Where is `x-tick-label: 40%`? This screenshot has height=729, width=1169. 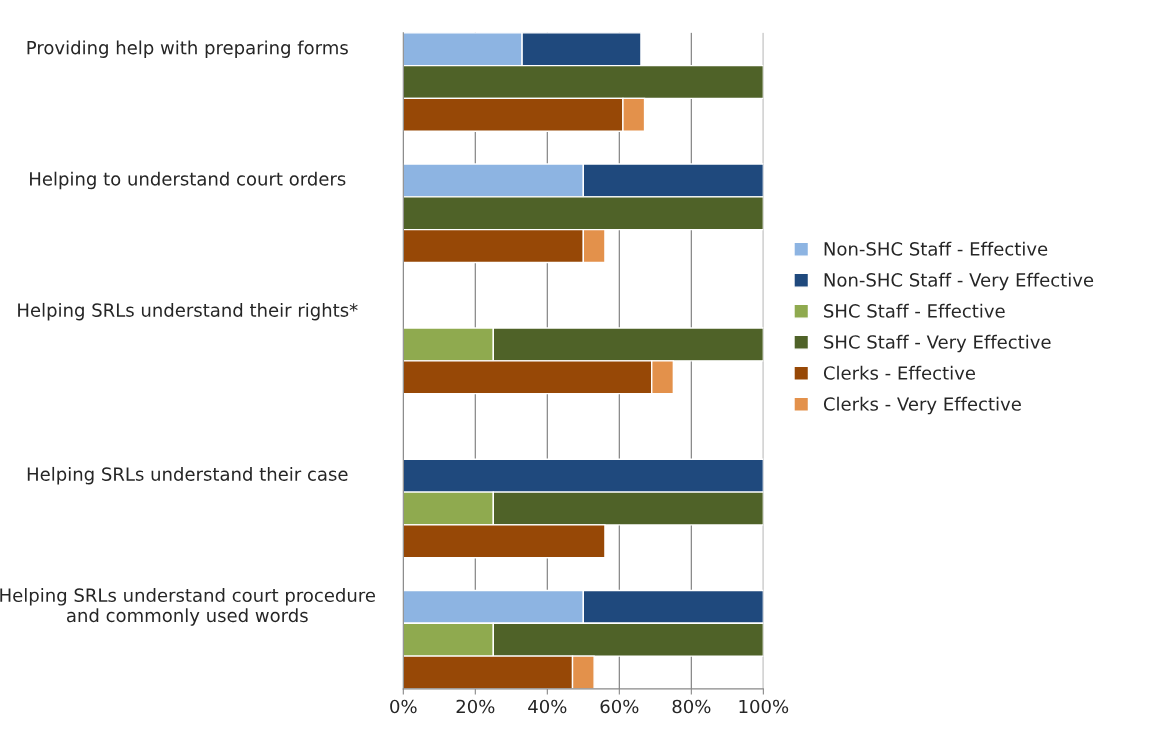
x-tick-label: 40% is located at coordinates (547, 706).